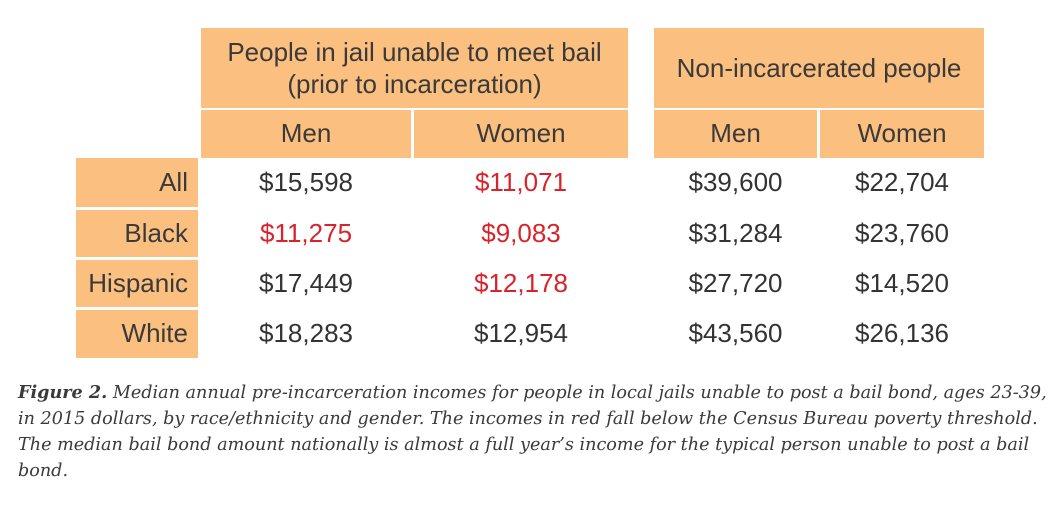 This screenshot has width=1064, height=510. I want to click on caption-label: Figure 2., so click(63, 392).